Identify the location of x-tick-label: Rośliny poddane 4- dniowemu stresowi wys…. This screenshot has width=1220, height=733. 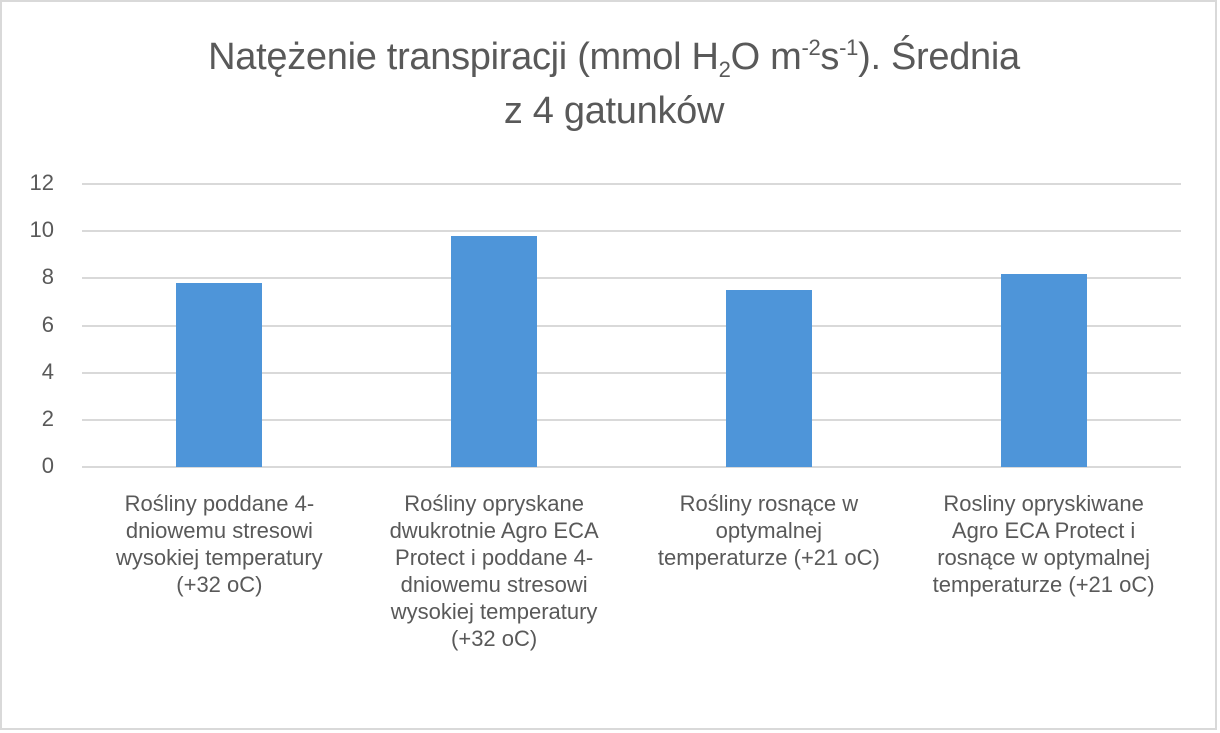
(219, 544).